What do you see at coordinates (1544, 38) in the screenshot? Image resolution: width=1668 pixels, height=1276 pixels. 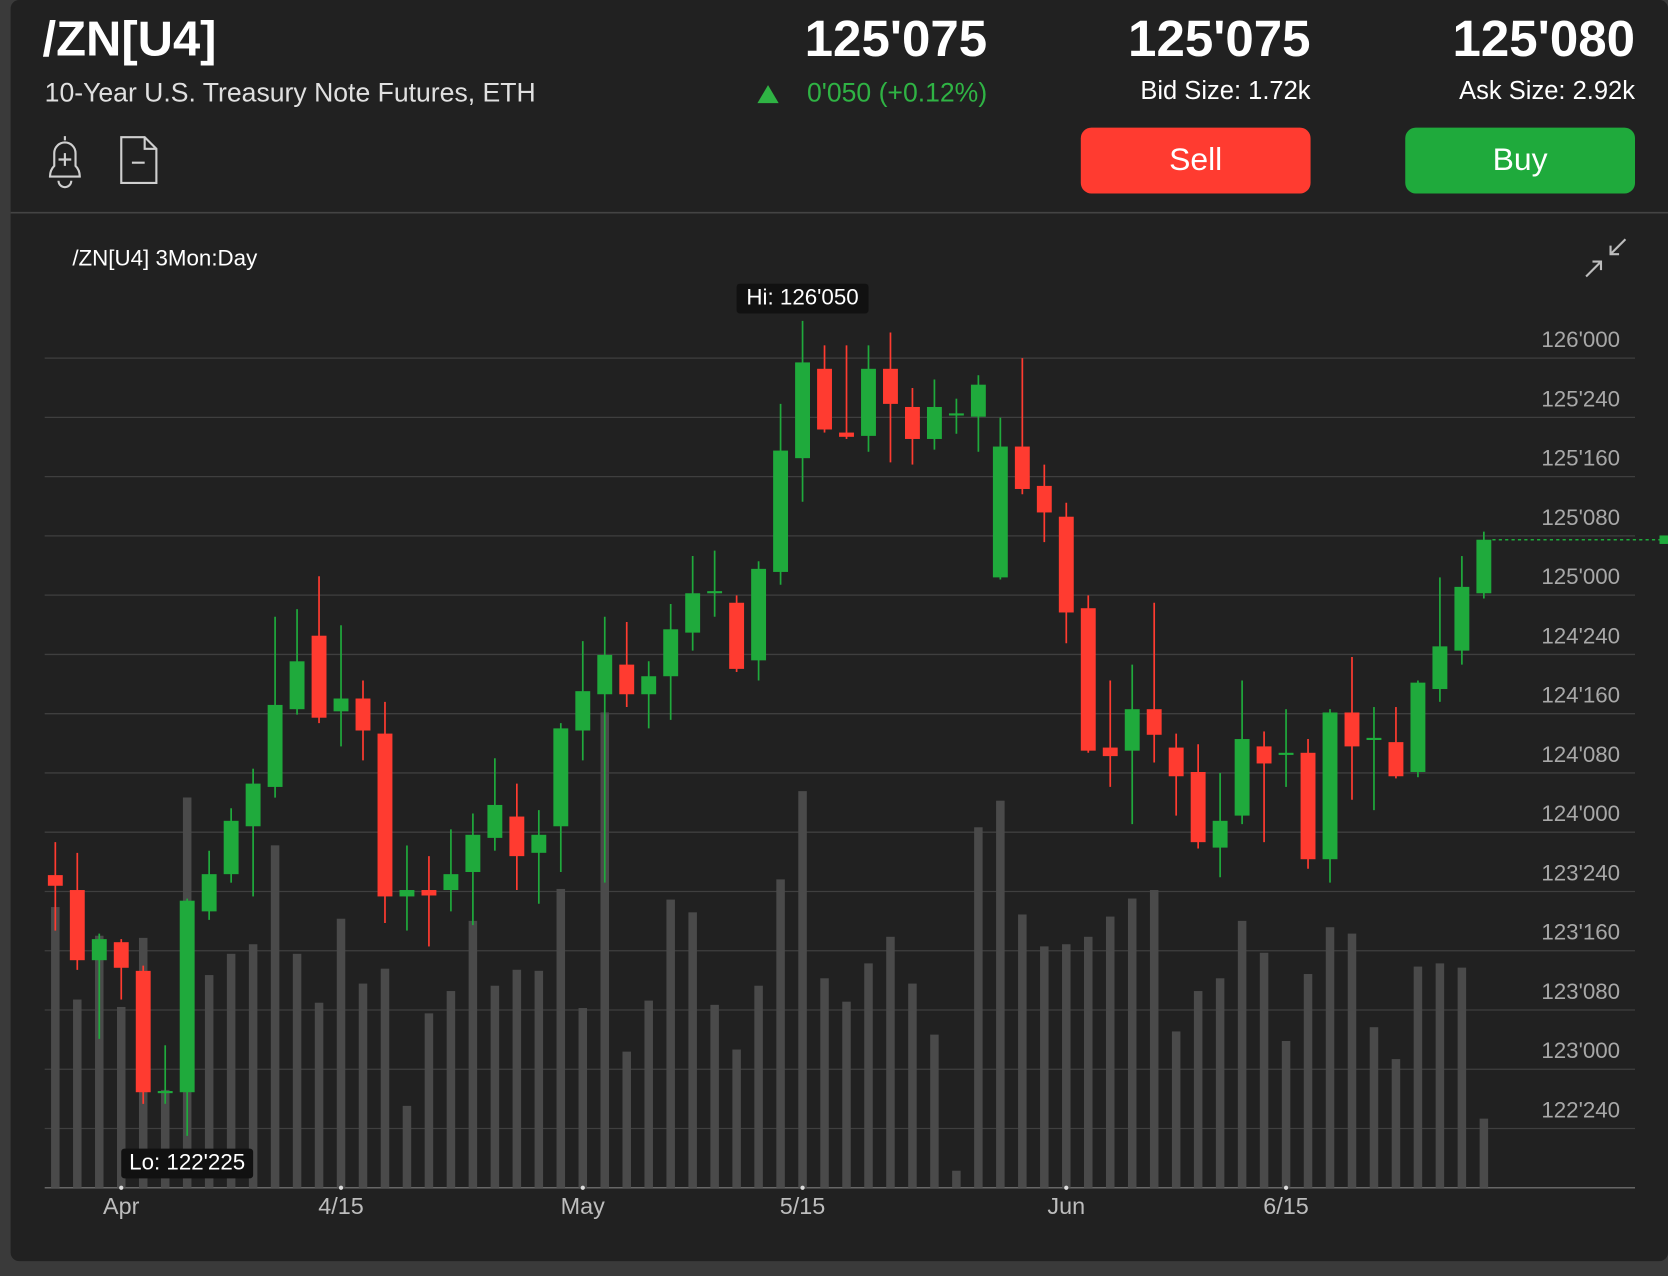 I see `ask-price: 125'080` at bounding box center [1544, 38].